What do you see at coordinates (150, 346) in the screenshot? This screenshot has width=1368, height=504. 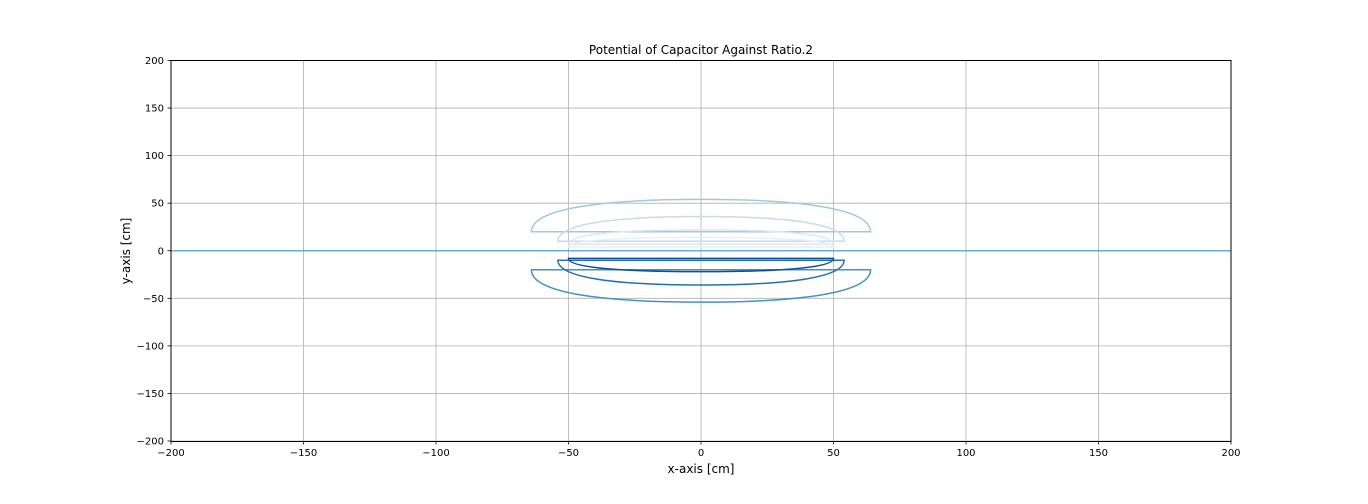 I see `y-tick-label: −100` at bounding box center [150, 346].